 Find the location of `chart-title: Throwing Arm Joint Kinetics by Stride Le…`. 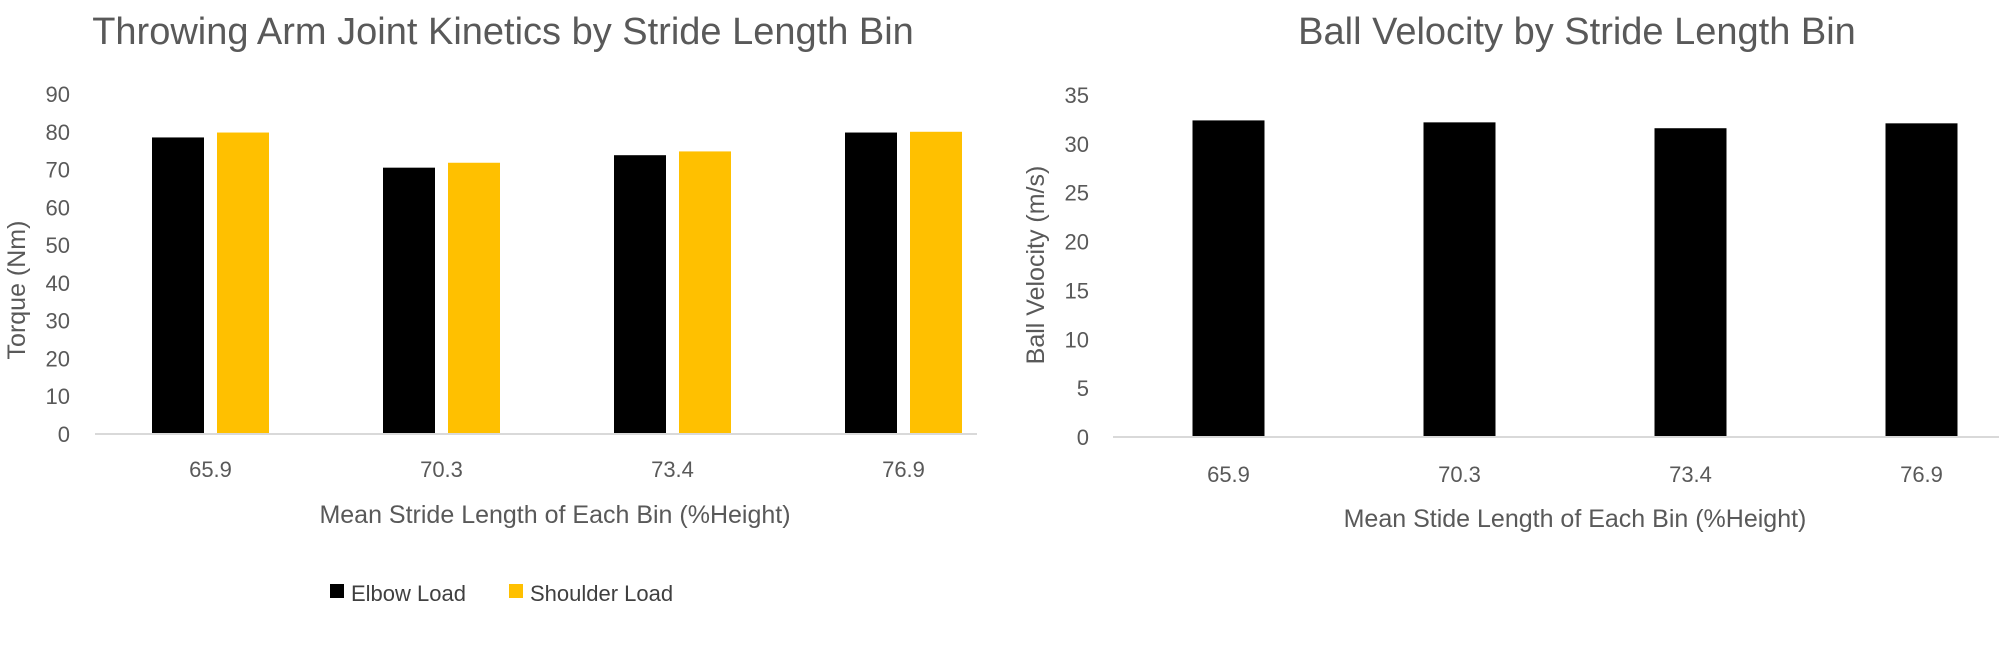

chart-title: Throwing Arm Joint Kinetics by Stride Le… is located at coordinates (503, 32).